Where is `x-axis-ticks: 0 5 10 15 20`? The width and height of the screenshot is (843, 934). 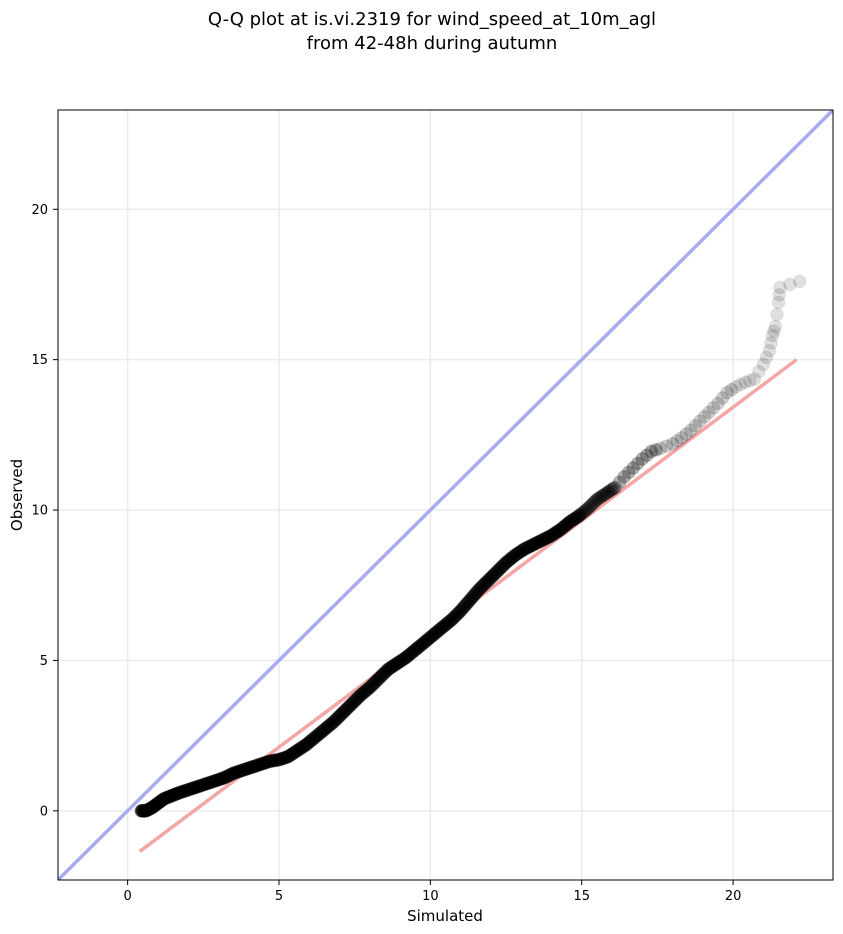 x-axis-ticks: 0 5 10 15 20 is located at coordinates (432, 892).